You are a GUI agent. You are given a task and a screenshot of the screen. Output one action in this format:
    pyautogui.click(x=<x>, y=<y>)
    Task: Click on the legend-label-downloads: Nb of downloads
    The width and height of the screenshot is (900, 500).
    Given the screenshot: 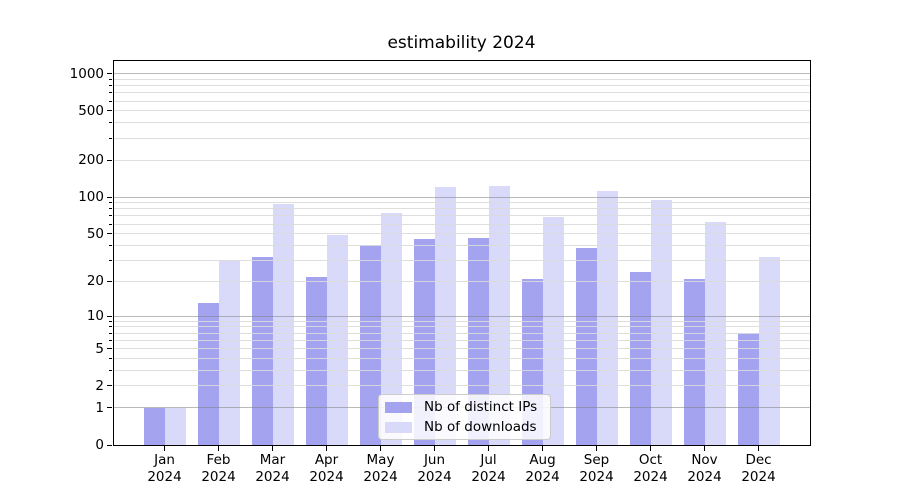 What is the action you would take?
    pyautogui.click(x=480, y=426)
    